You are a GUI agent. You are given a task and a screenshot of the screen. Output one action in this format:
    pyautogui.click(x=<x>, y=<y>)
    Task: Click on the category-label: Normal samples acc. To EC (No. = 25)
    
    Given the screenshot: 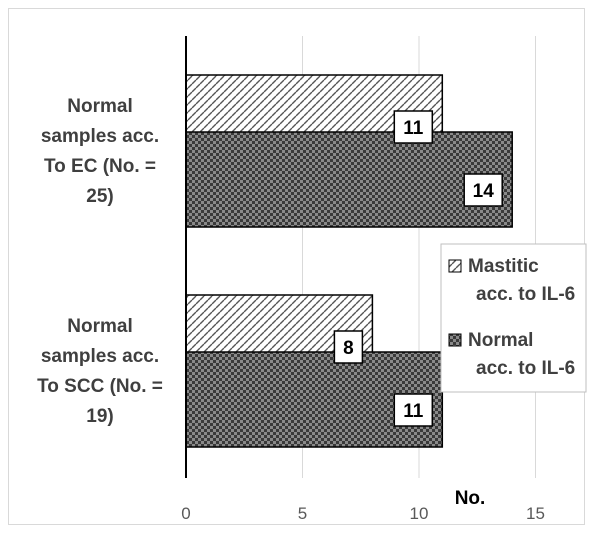 What is the action you would take?
    pyautogui.click(x=100, y=151)
    